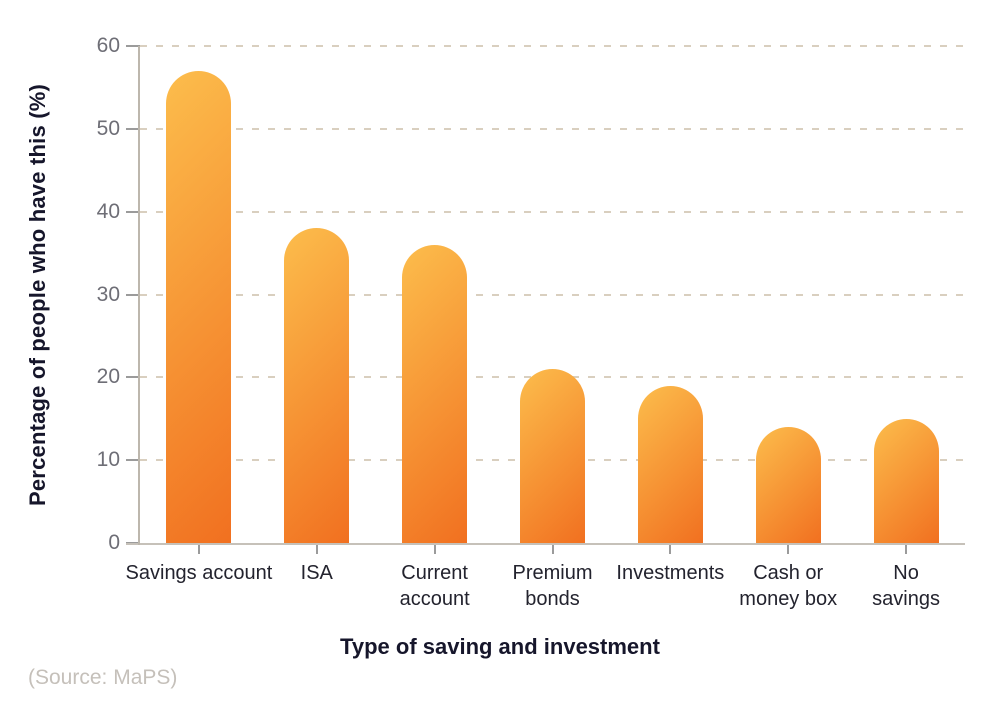  What do you see at coordinates (670, 464) in the screenshot?
I see `bar-investments` at bounding box center [670, 464].